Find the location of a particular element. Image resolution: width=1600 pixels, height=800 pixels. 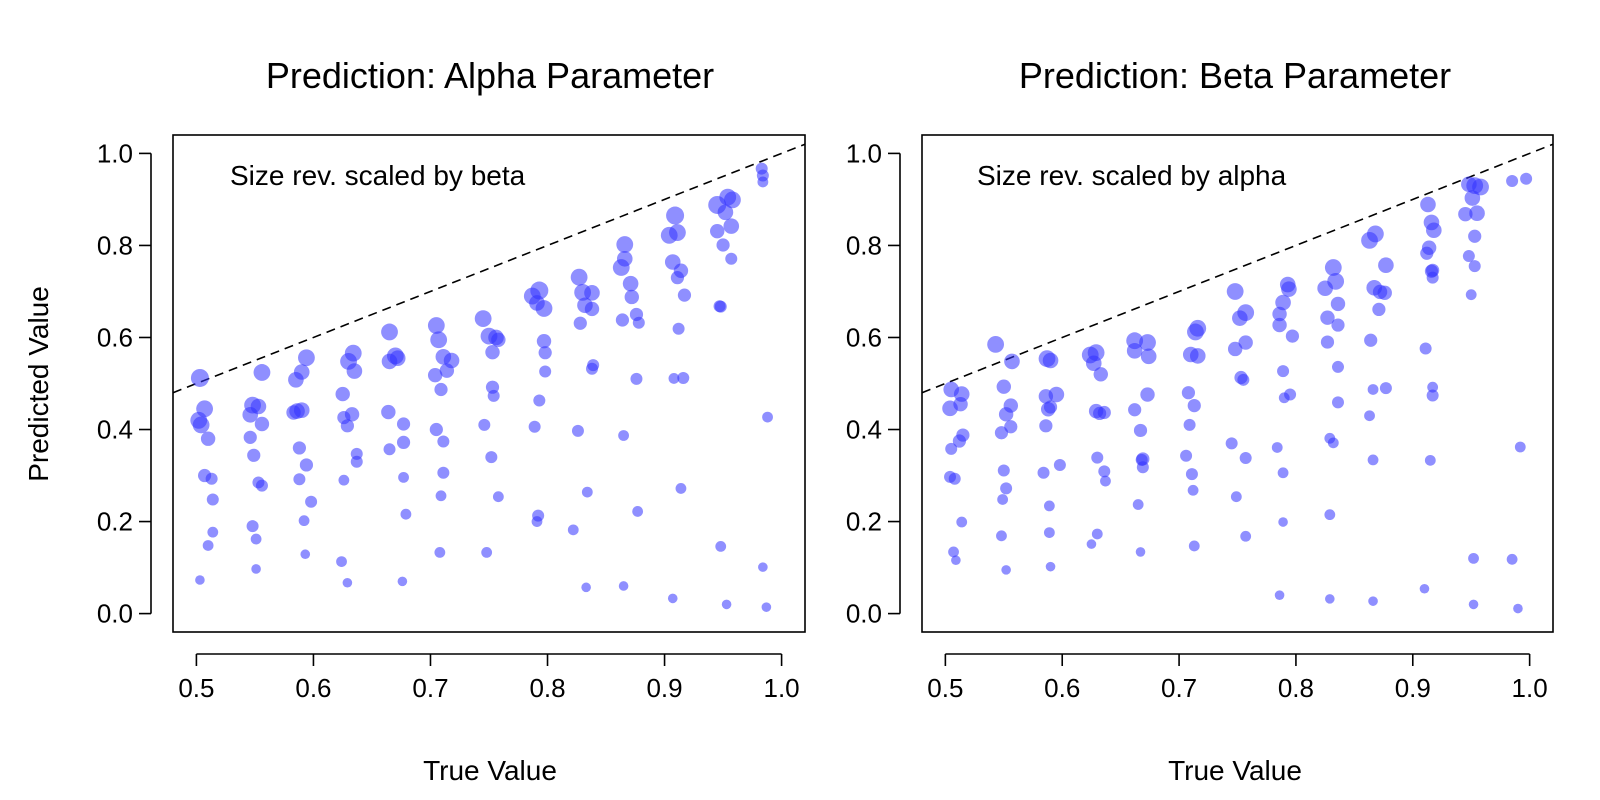

alpha-y-tick-label: 0.4 is located at coordinates (115, 430).